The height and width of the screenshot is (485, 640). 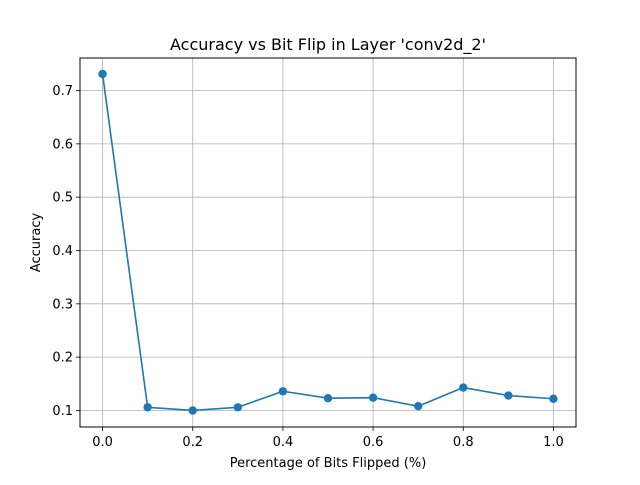 What do you see at coordinates (102, 442) in the screenshot?
I see `x-tick-label: 0.0` at bounding box center [102, 442].